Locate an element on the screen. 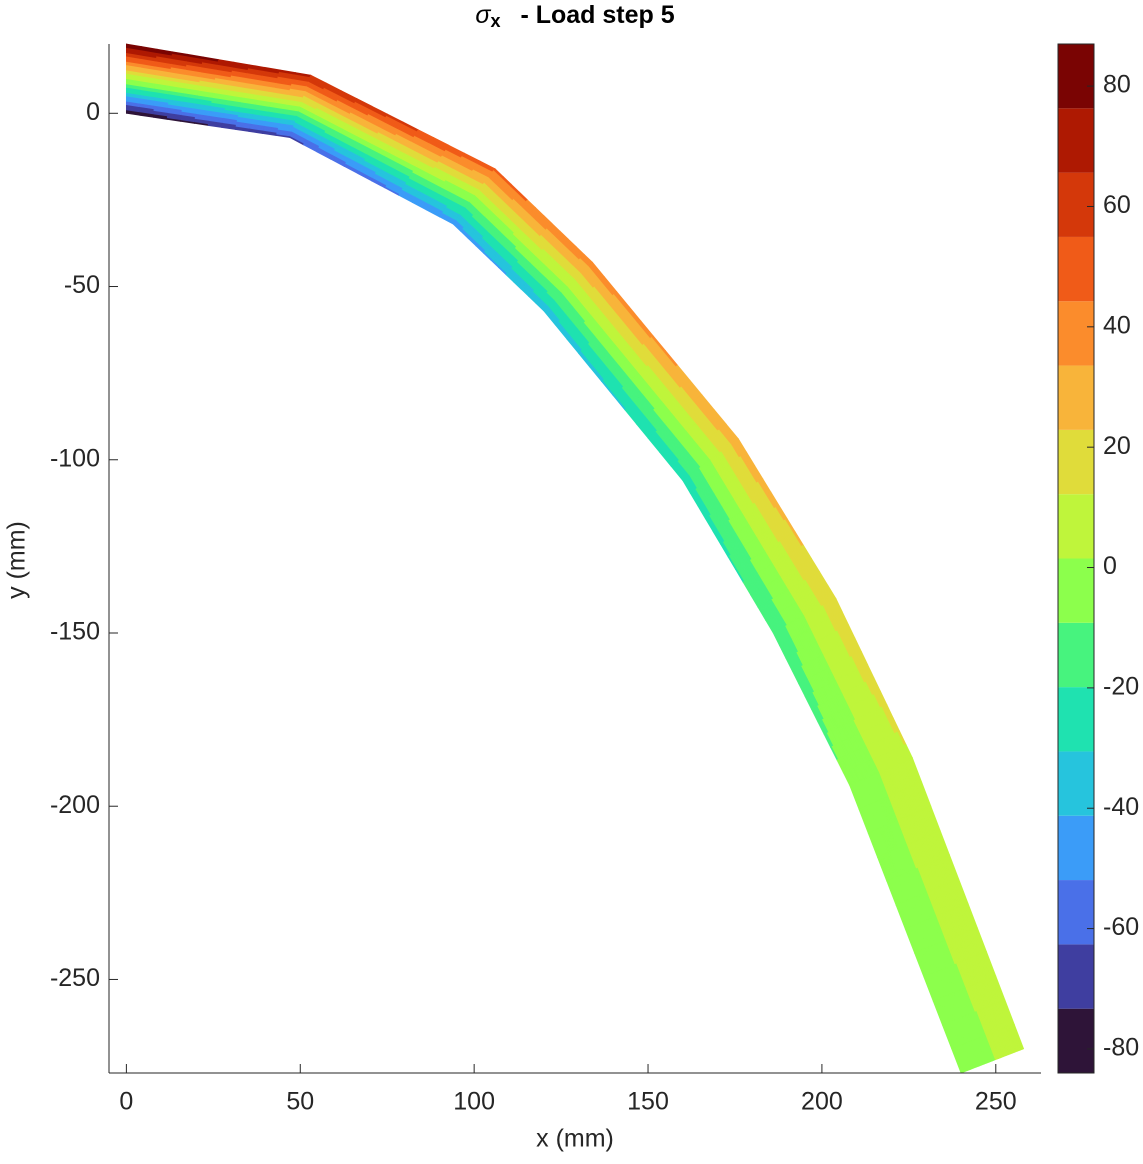 This screenshot has width=1143, height=1164. colorbar-tick-label: -40 is located at coordinates (1121, 807).